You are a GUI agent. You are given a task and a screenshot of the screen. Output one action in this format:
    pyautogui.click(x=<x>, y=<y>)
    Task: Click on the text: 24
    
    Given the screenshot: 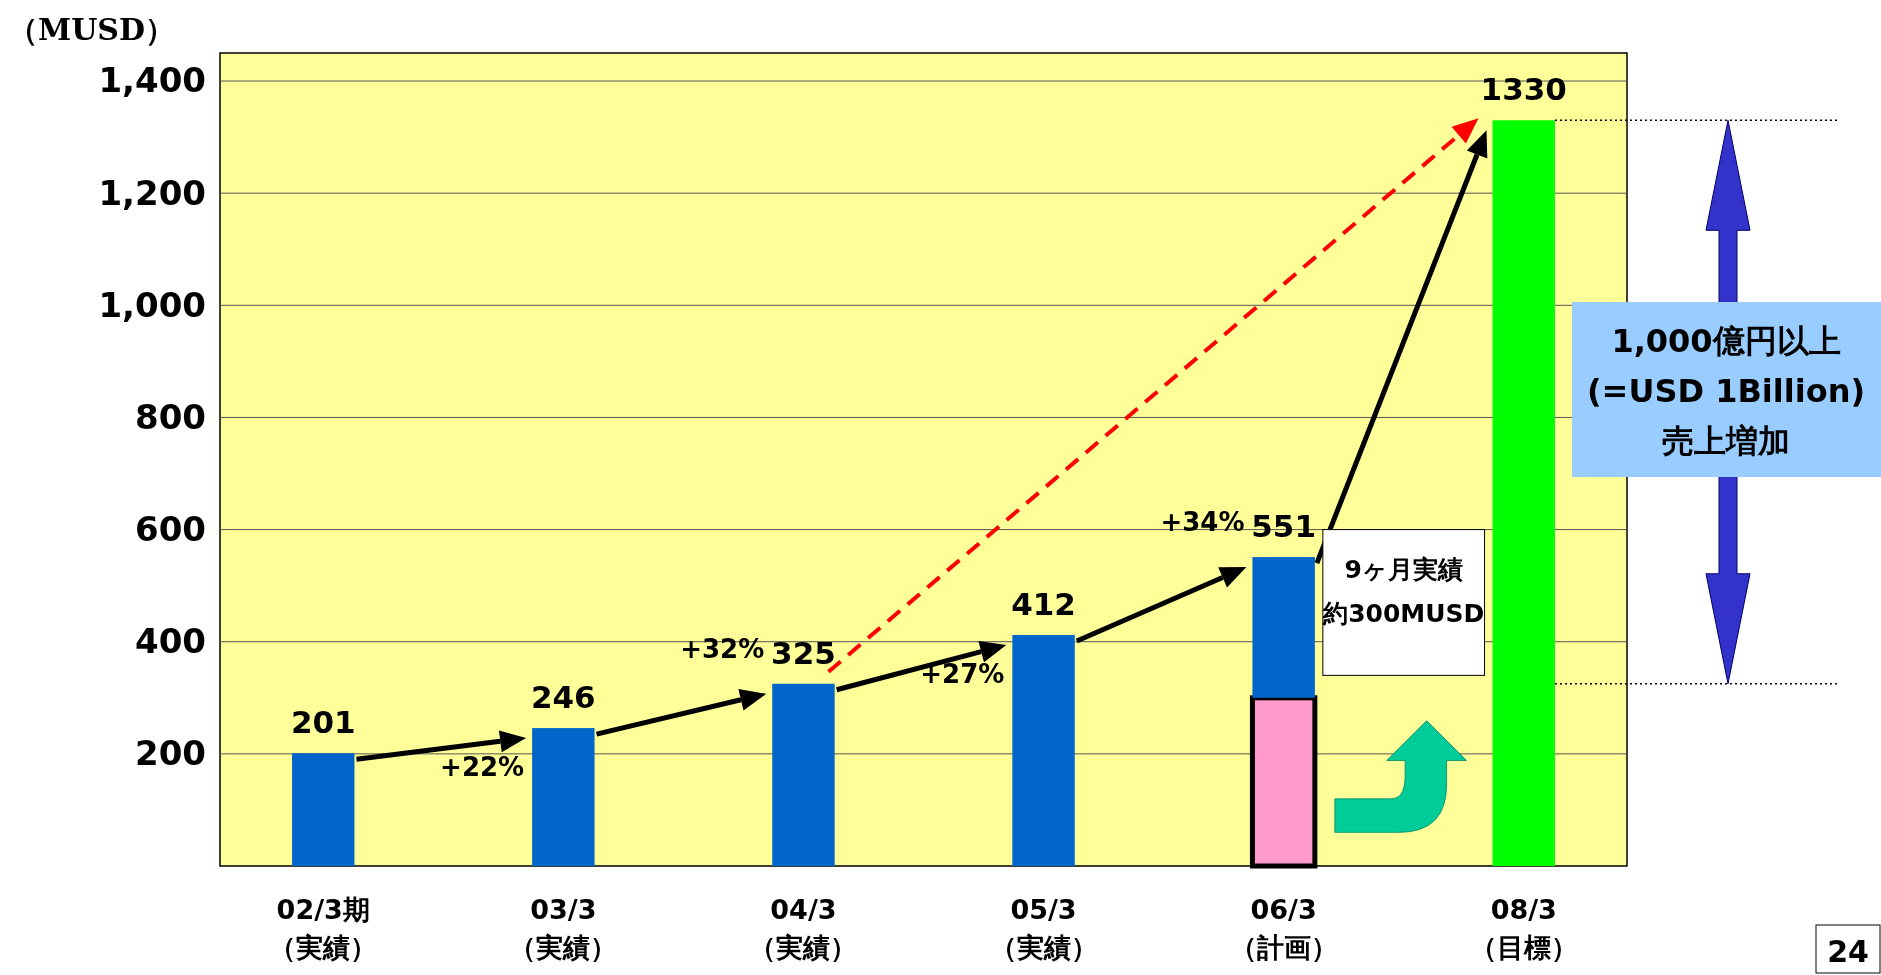 What is the action you would take?
    pyautogui.click(x=1848, y=951)
    